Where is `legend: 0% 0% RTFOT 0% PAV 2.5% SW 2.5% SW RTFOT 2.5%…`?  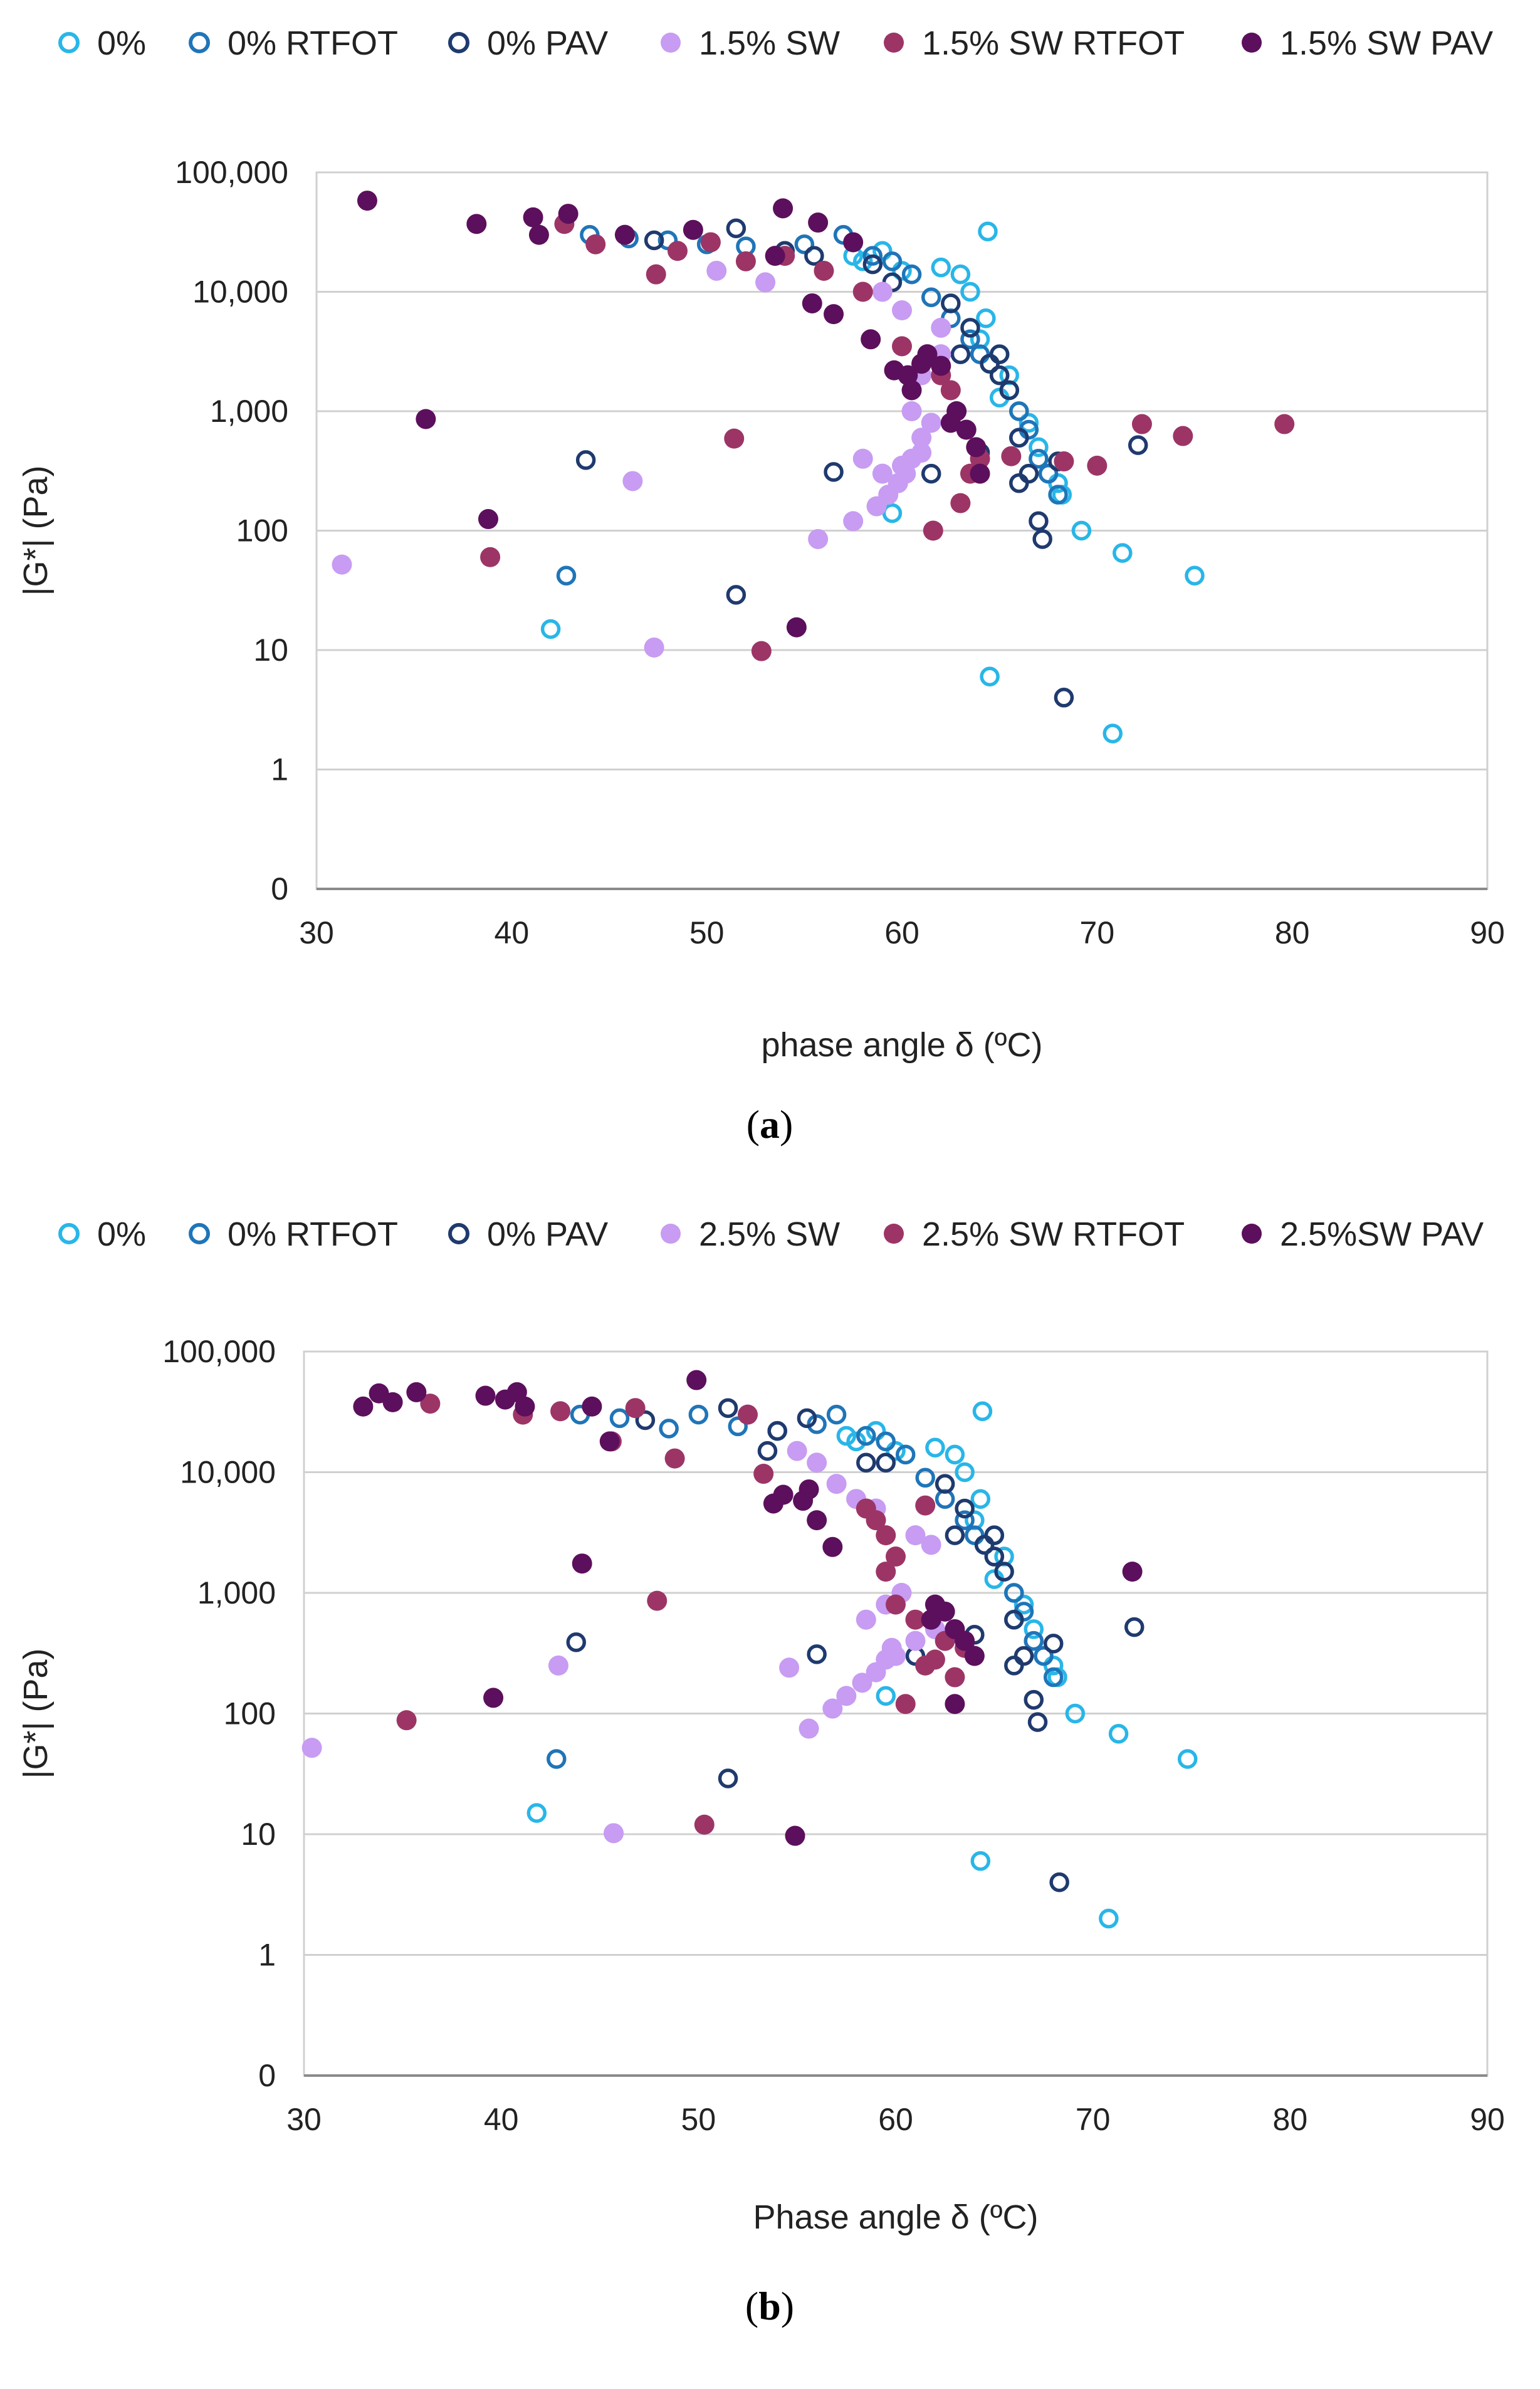
legend: 0% 0% RTFOT 0% PAV 2.5% SW 2.5% SW RTFOT 2.5%… is located at coordinates (771, 1234).